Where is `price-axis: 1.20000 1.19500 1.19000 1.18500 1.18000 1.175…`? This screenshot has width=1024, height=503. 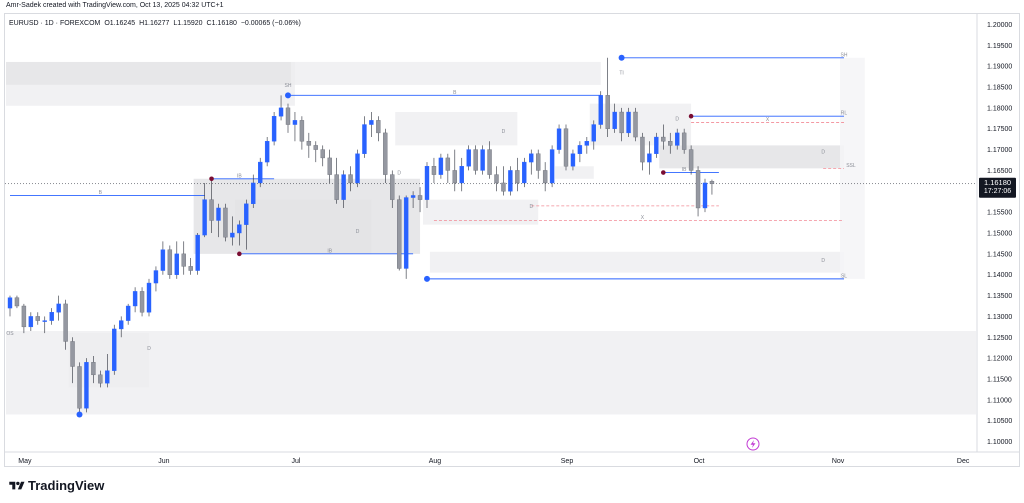
price-axis: 1.20000 1.19500 1.19000 1.18500 1.18000 1.175… is located at coordinates (999, 234).